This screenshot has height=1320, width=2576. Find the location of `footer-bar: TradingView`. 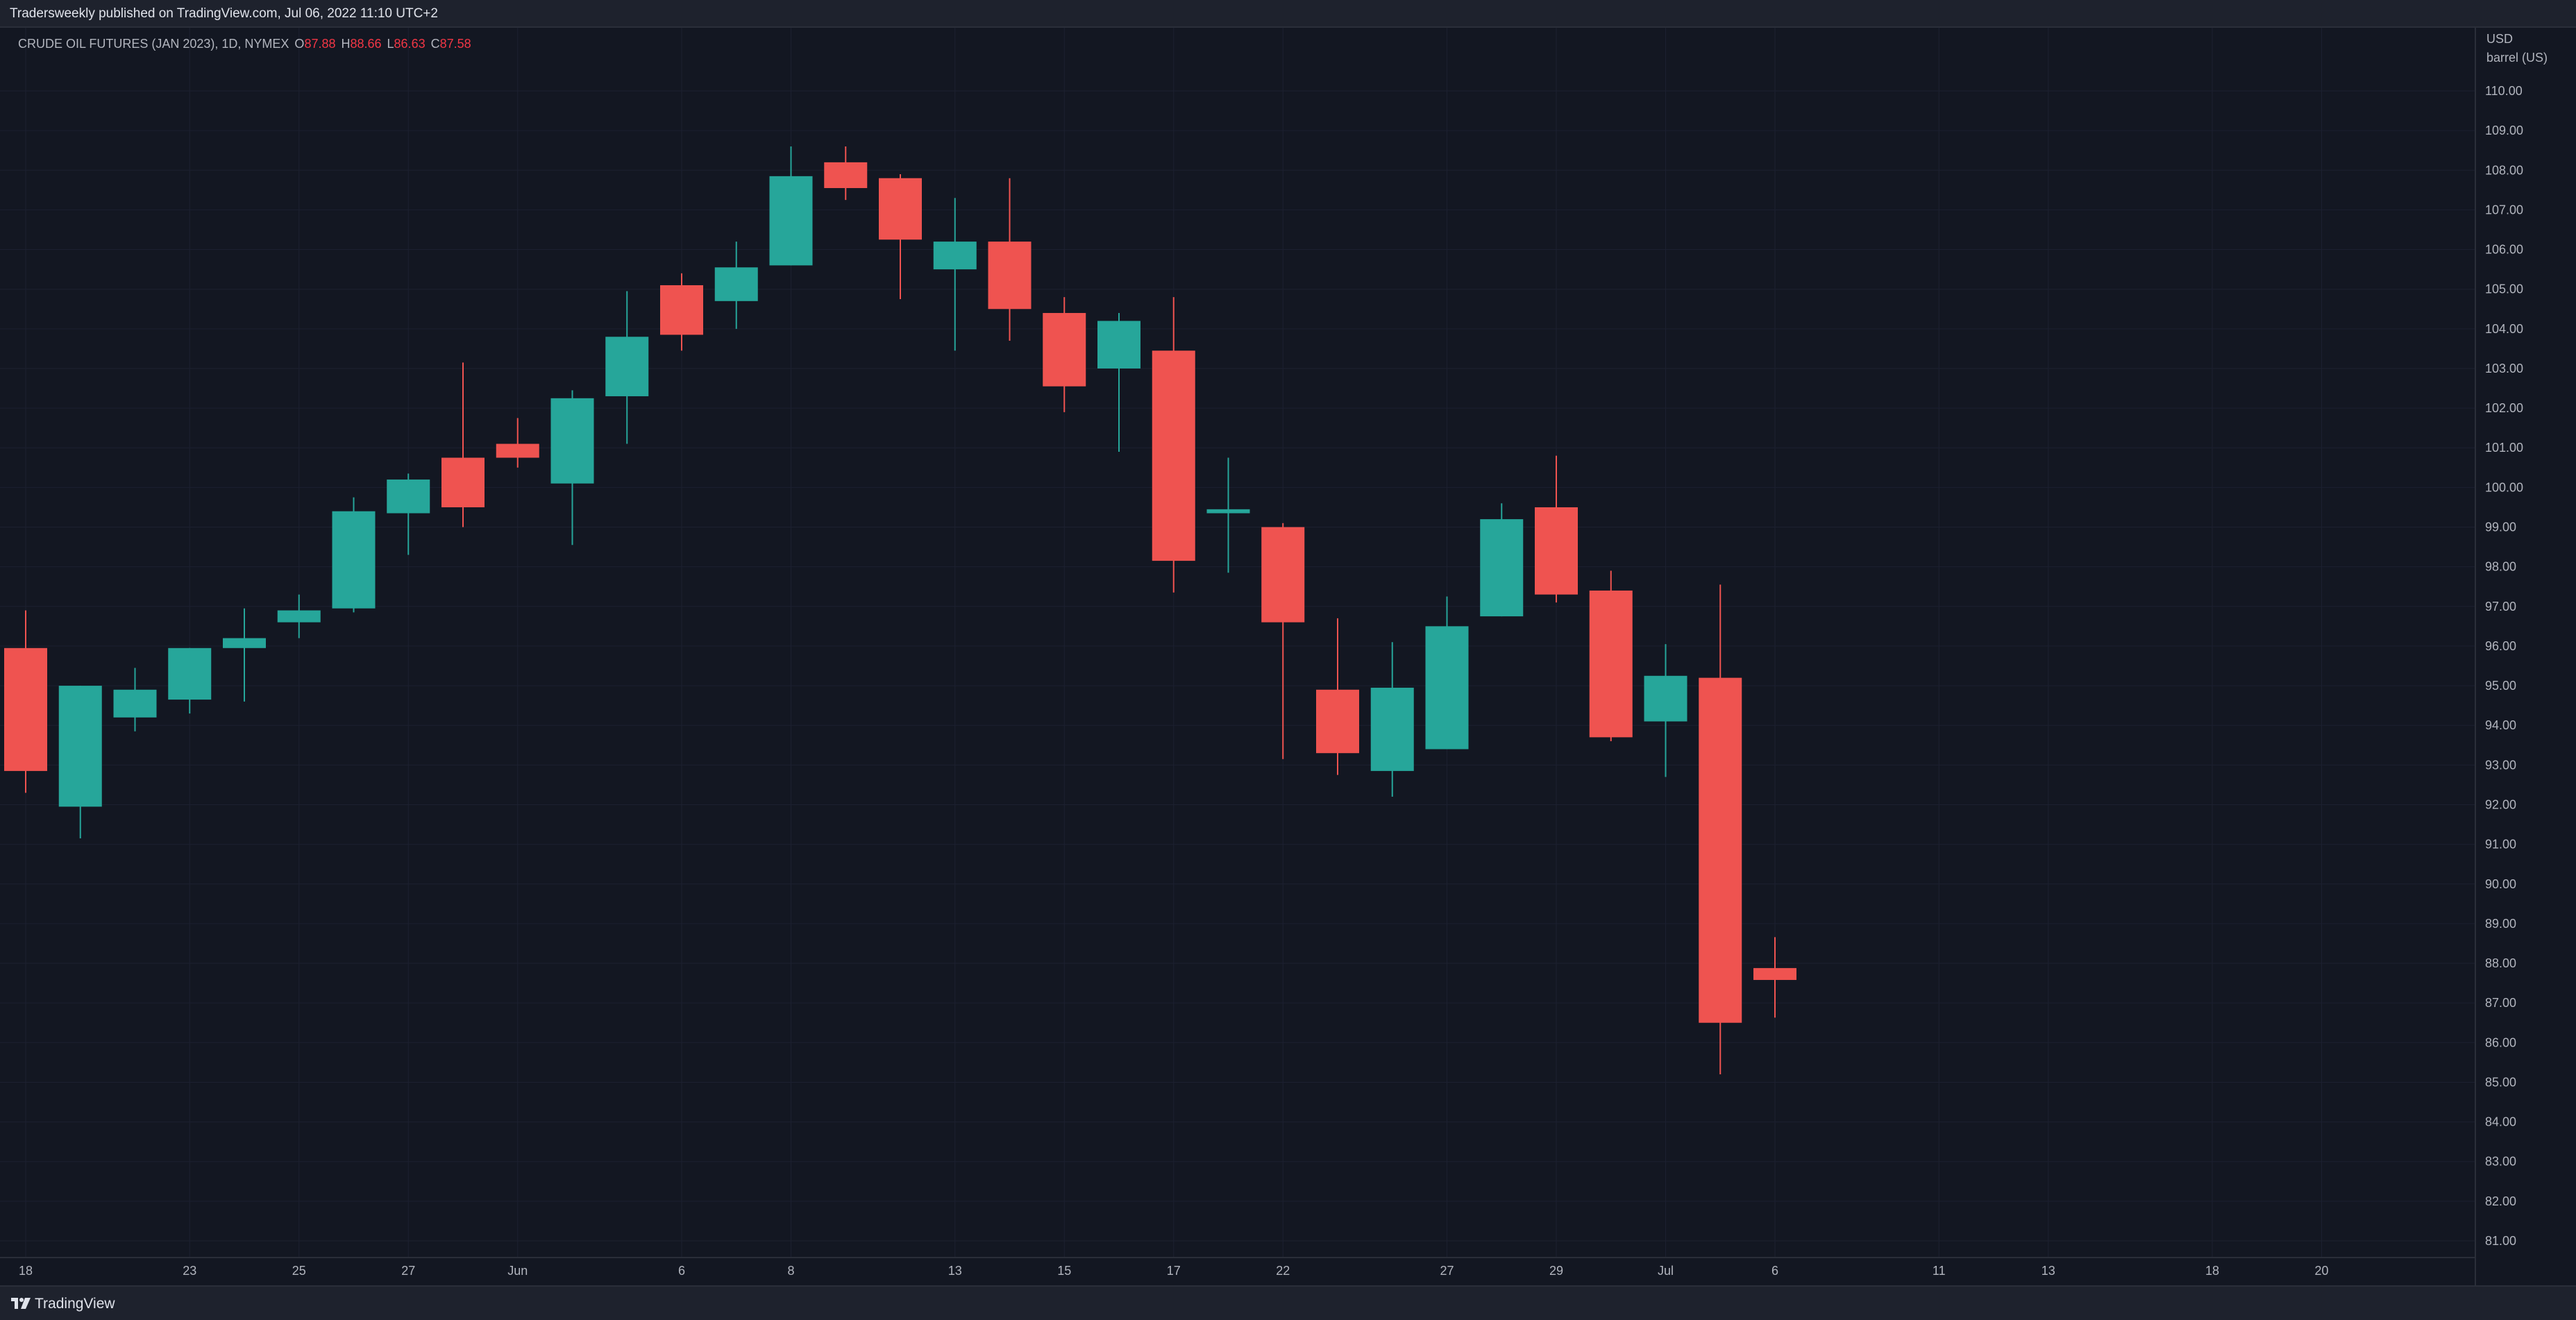

footer-bar: TradingView is located at coordinates (1288, 1302).